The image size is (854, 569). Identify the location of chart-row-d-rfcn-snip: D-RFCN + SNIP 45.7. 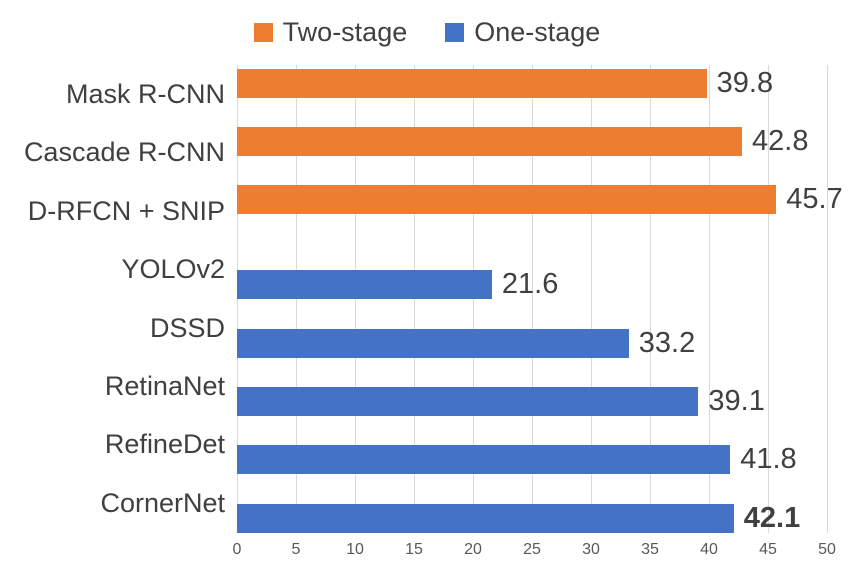
(427, 211).